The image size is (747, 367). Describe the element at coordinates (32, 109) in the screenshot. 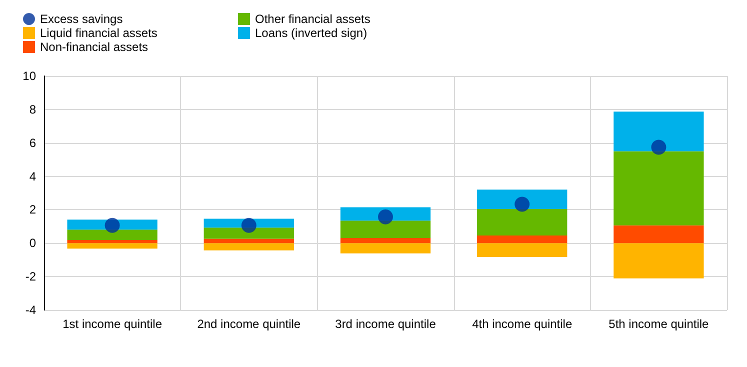

I see `y-tick-label: 8` at that location.